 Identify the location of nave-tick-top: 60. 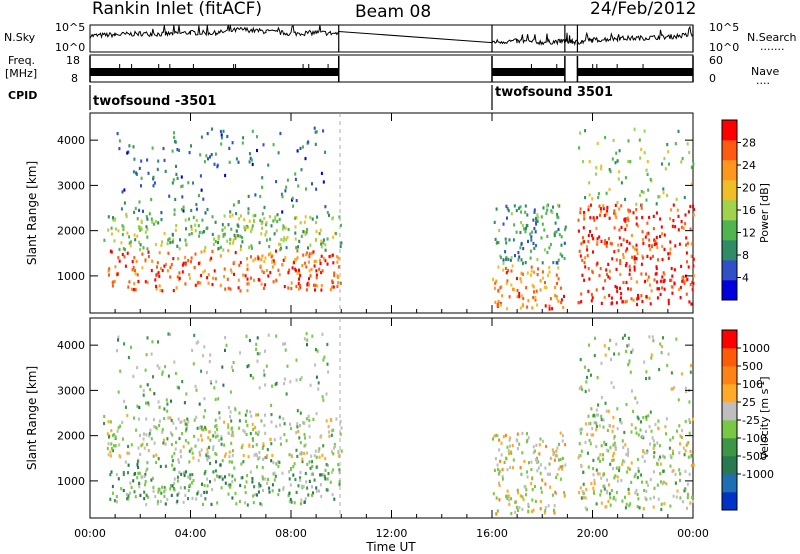
(716, 60).